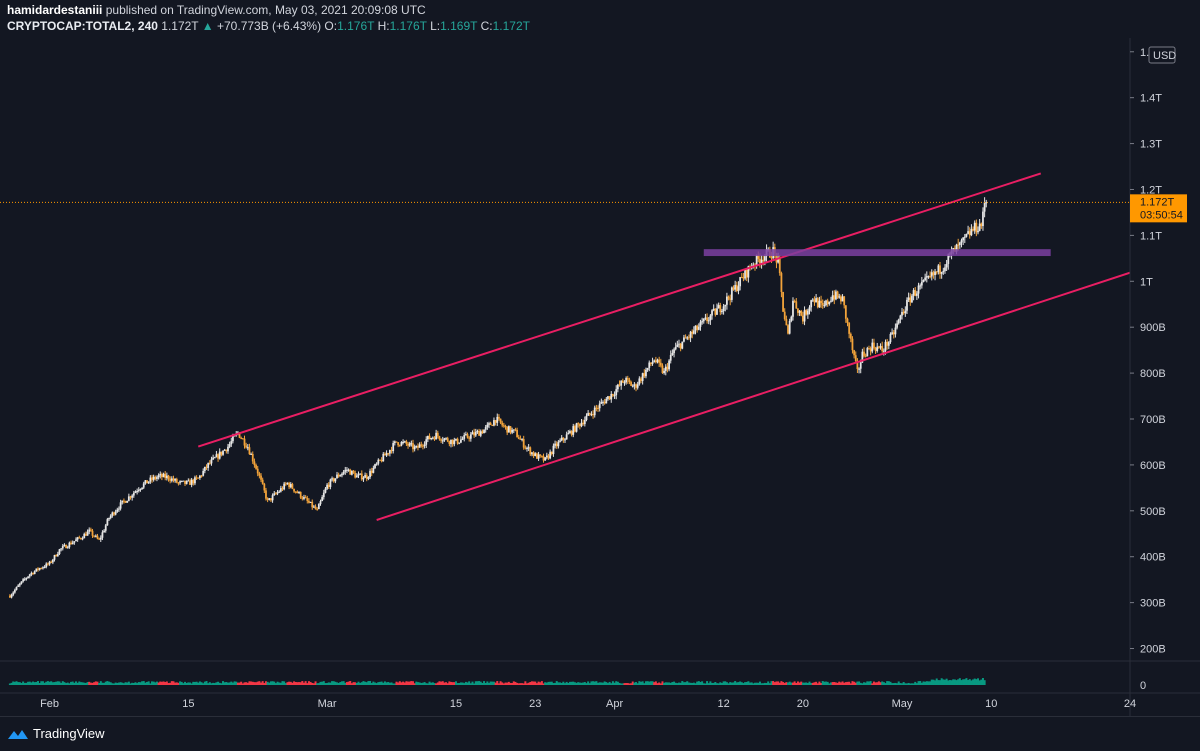 Image resolution: width=1200 pixels, height=751 pixels. I want to click on publisher-username: hamidardestaniii, so click(55, 10).